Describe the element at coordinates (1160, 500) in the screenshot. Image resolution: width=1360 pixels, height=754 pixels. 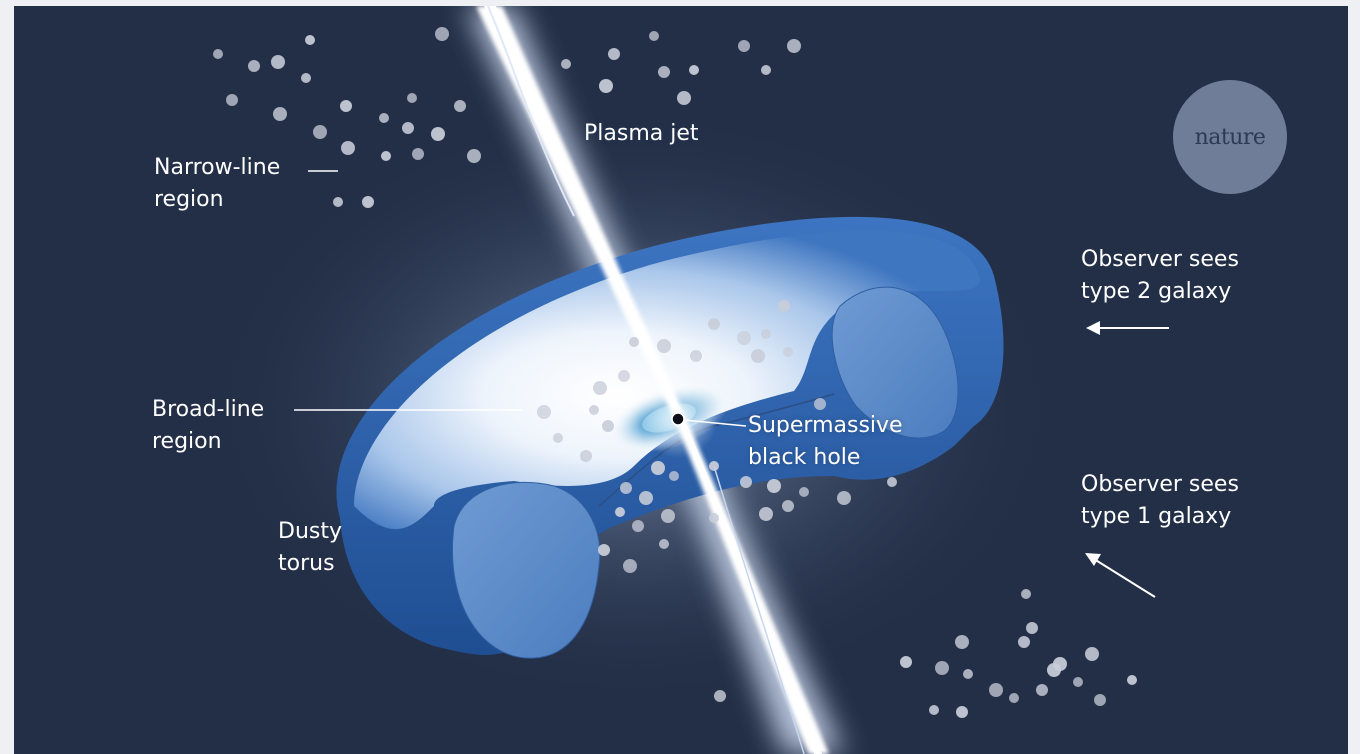
I see `observer-type1-label: Observer sees type 1 galaxy` at that location.